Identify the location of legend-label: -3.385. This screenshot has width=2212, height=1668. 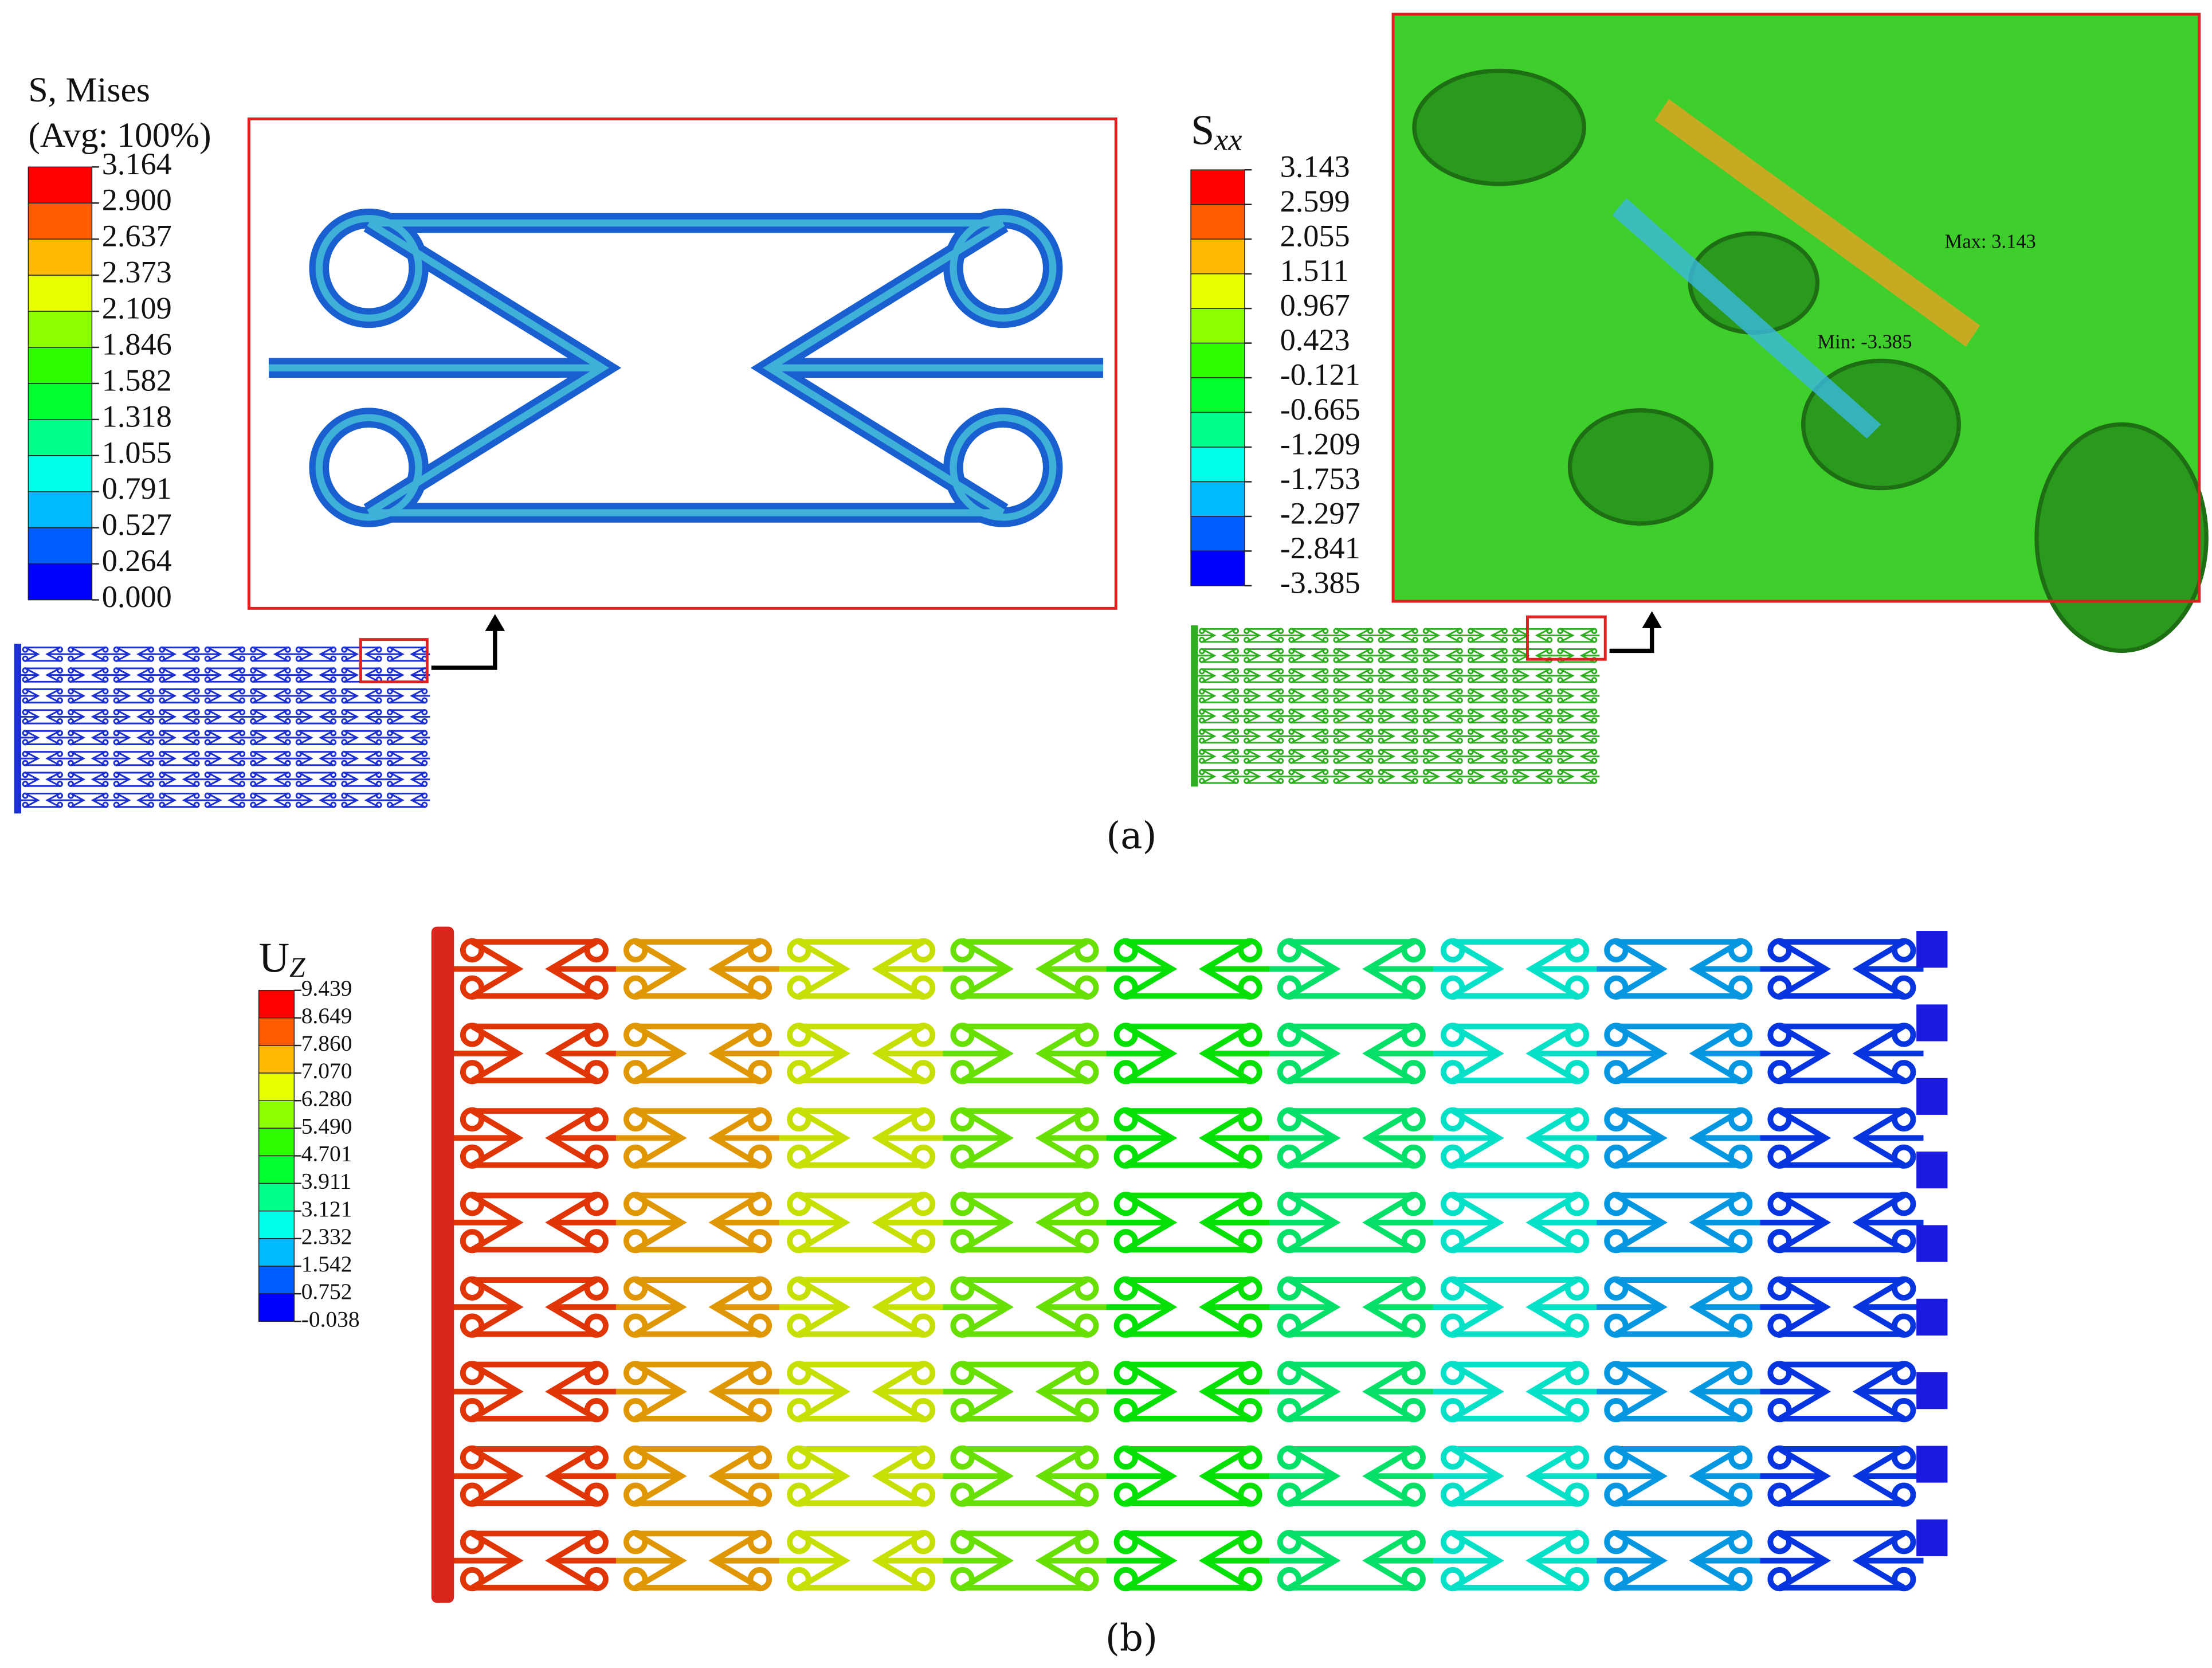
(1320, 582).